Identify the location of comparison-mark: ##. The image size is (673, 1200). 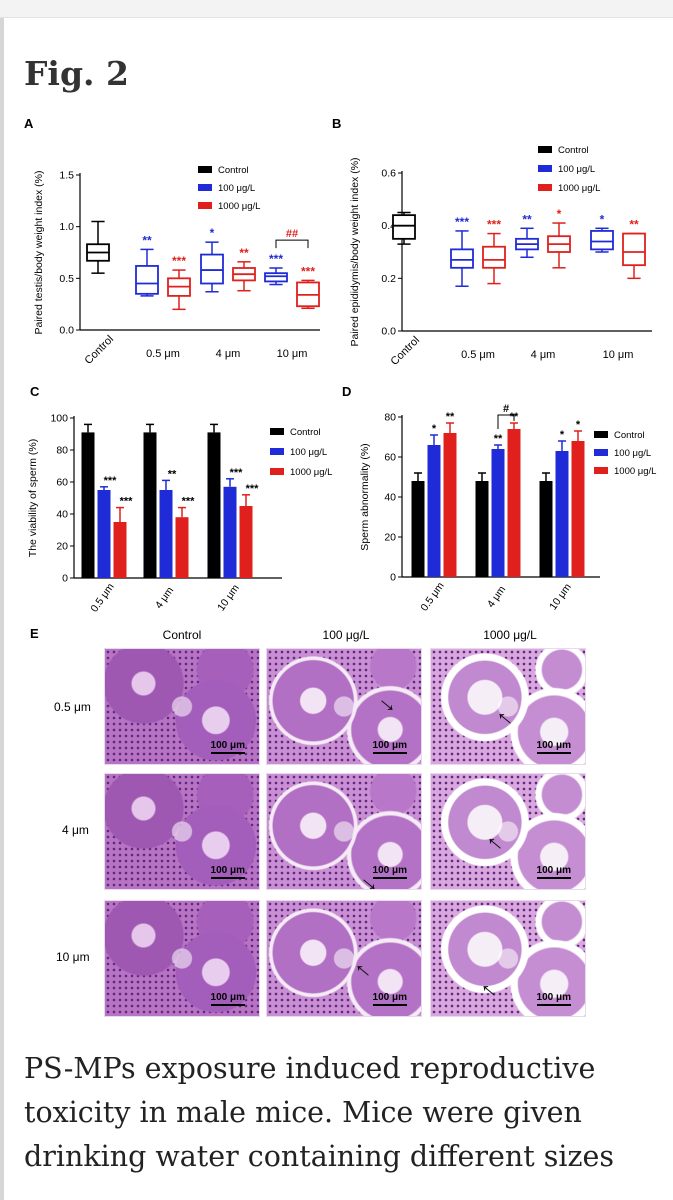
(292, 234).